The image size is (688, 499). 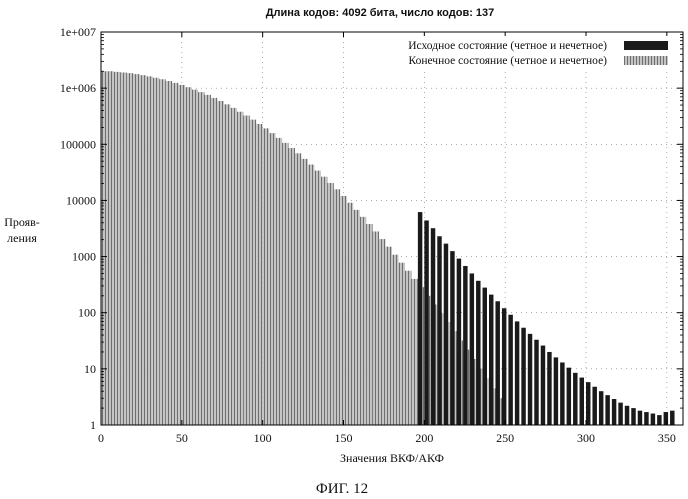 I want to click on y-tick-label: 1000, so click(x=84, y=257).